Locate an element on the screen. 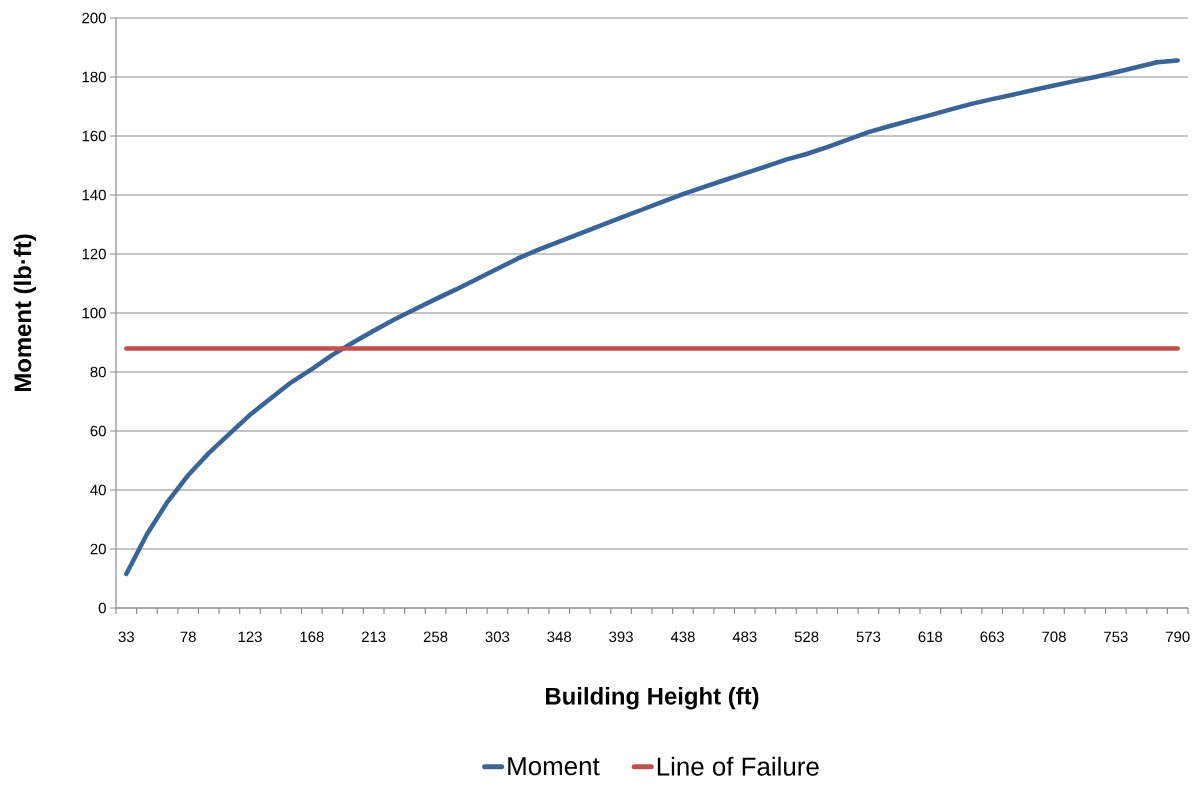 The height and width of the screenshot is (792, 1202). x-tick-label: 790 is located at coordinates (1177, 637).